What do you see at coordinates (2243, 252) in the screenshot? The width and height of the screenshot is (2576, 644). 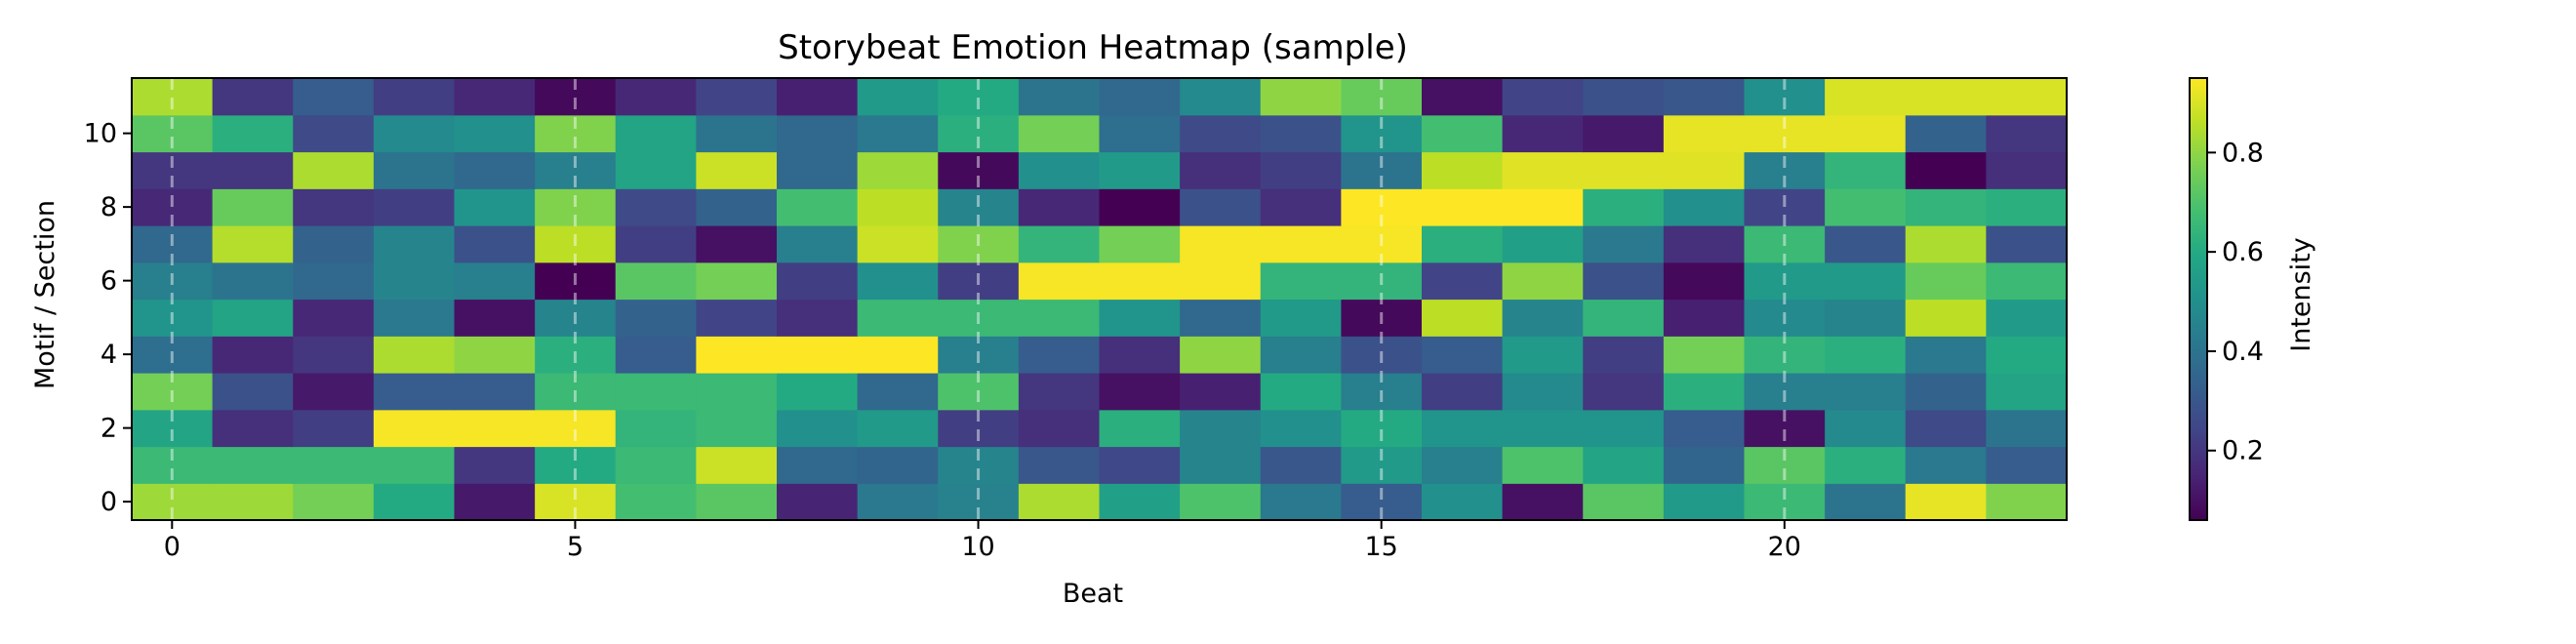 I see `colorbar-tick-label: 0.6` at bounding box center [2243, 252].